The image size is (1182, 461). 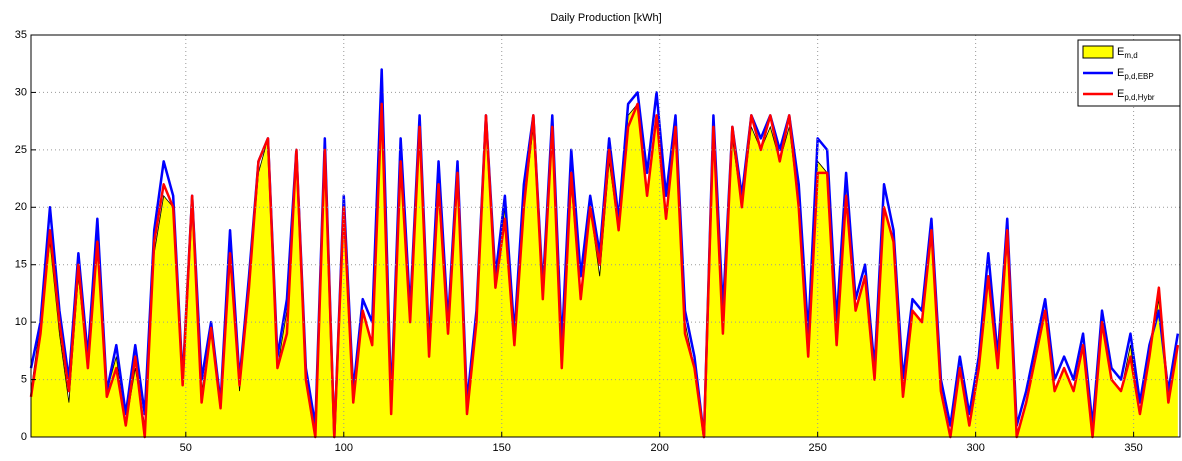 What do you see at coordinates (344, 448) in the screenshot?
I see `x-tick-label: 100` at bounding box center [344, 448].